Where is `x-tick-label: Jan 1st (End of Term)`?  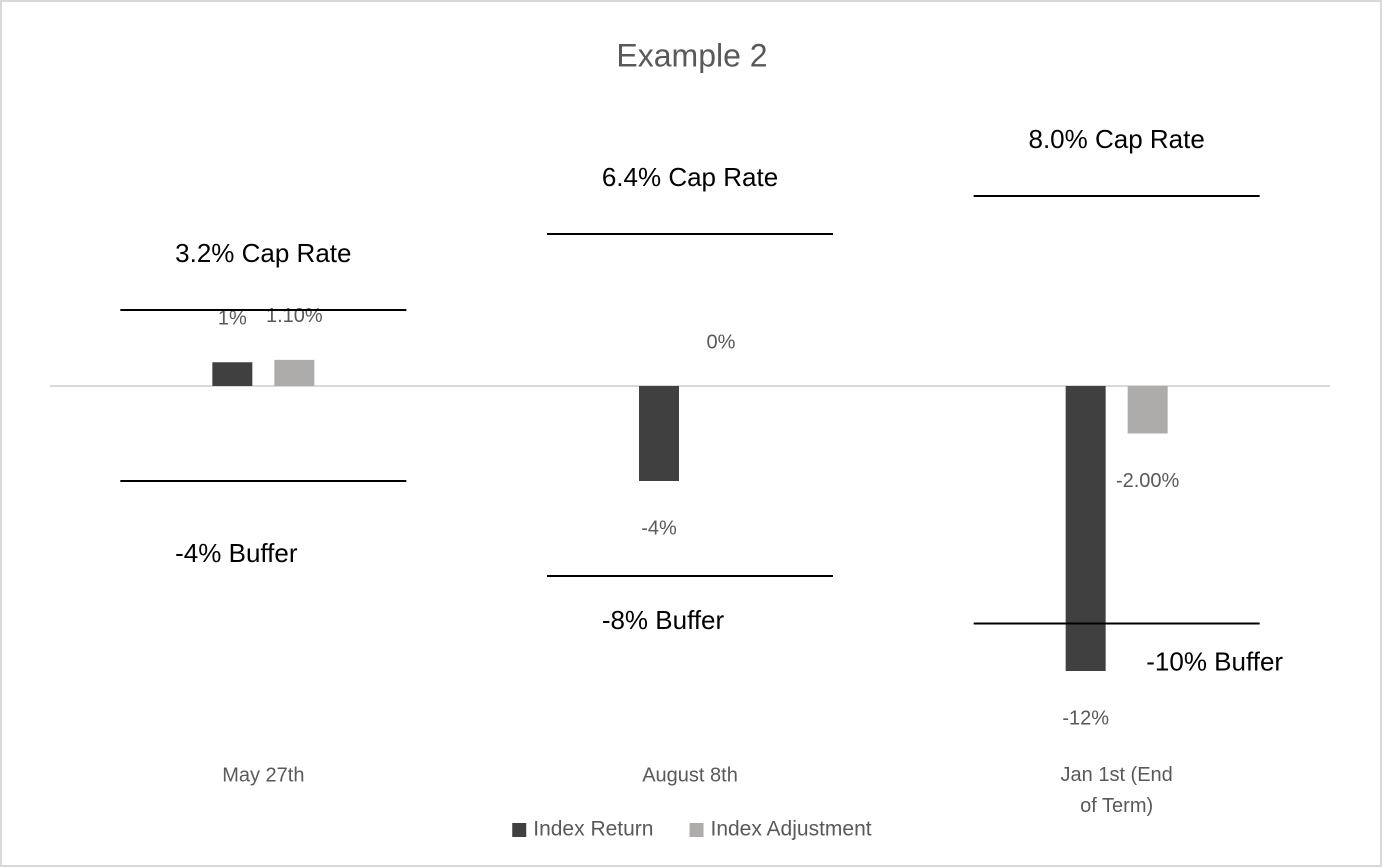
x-tick-label: Jan 1st (End of Term) is located at coordinates (1117, 790).